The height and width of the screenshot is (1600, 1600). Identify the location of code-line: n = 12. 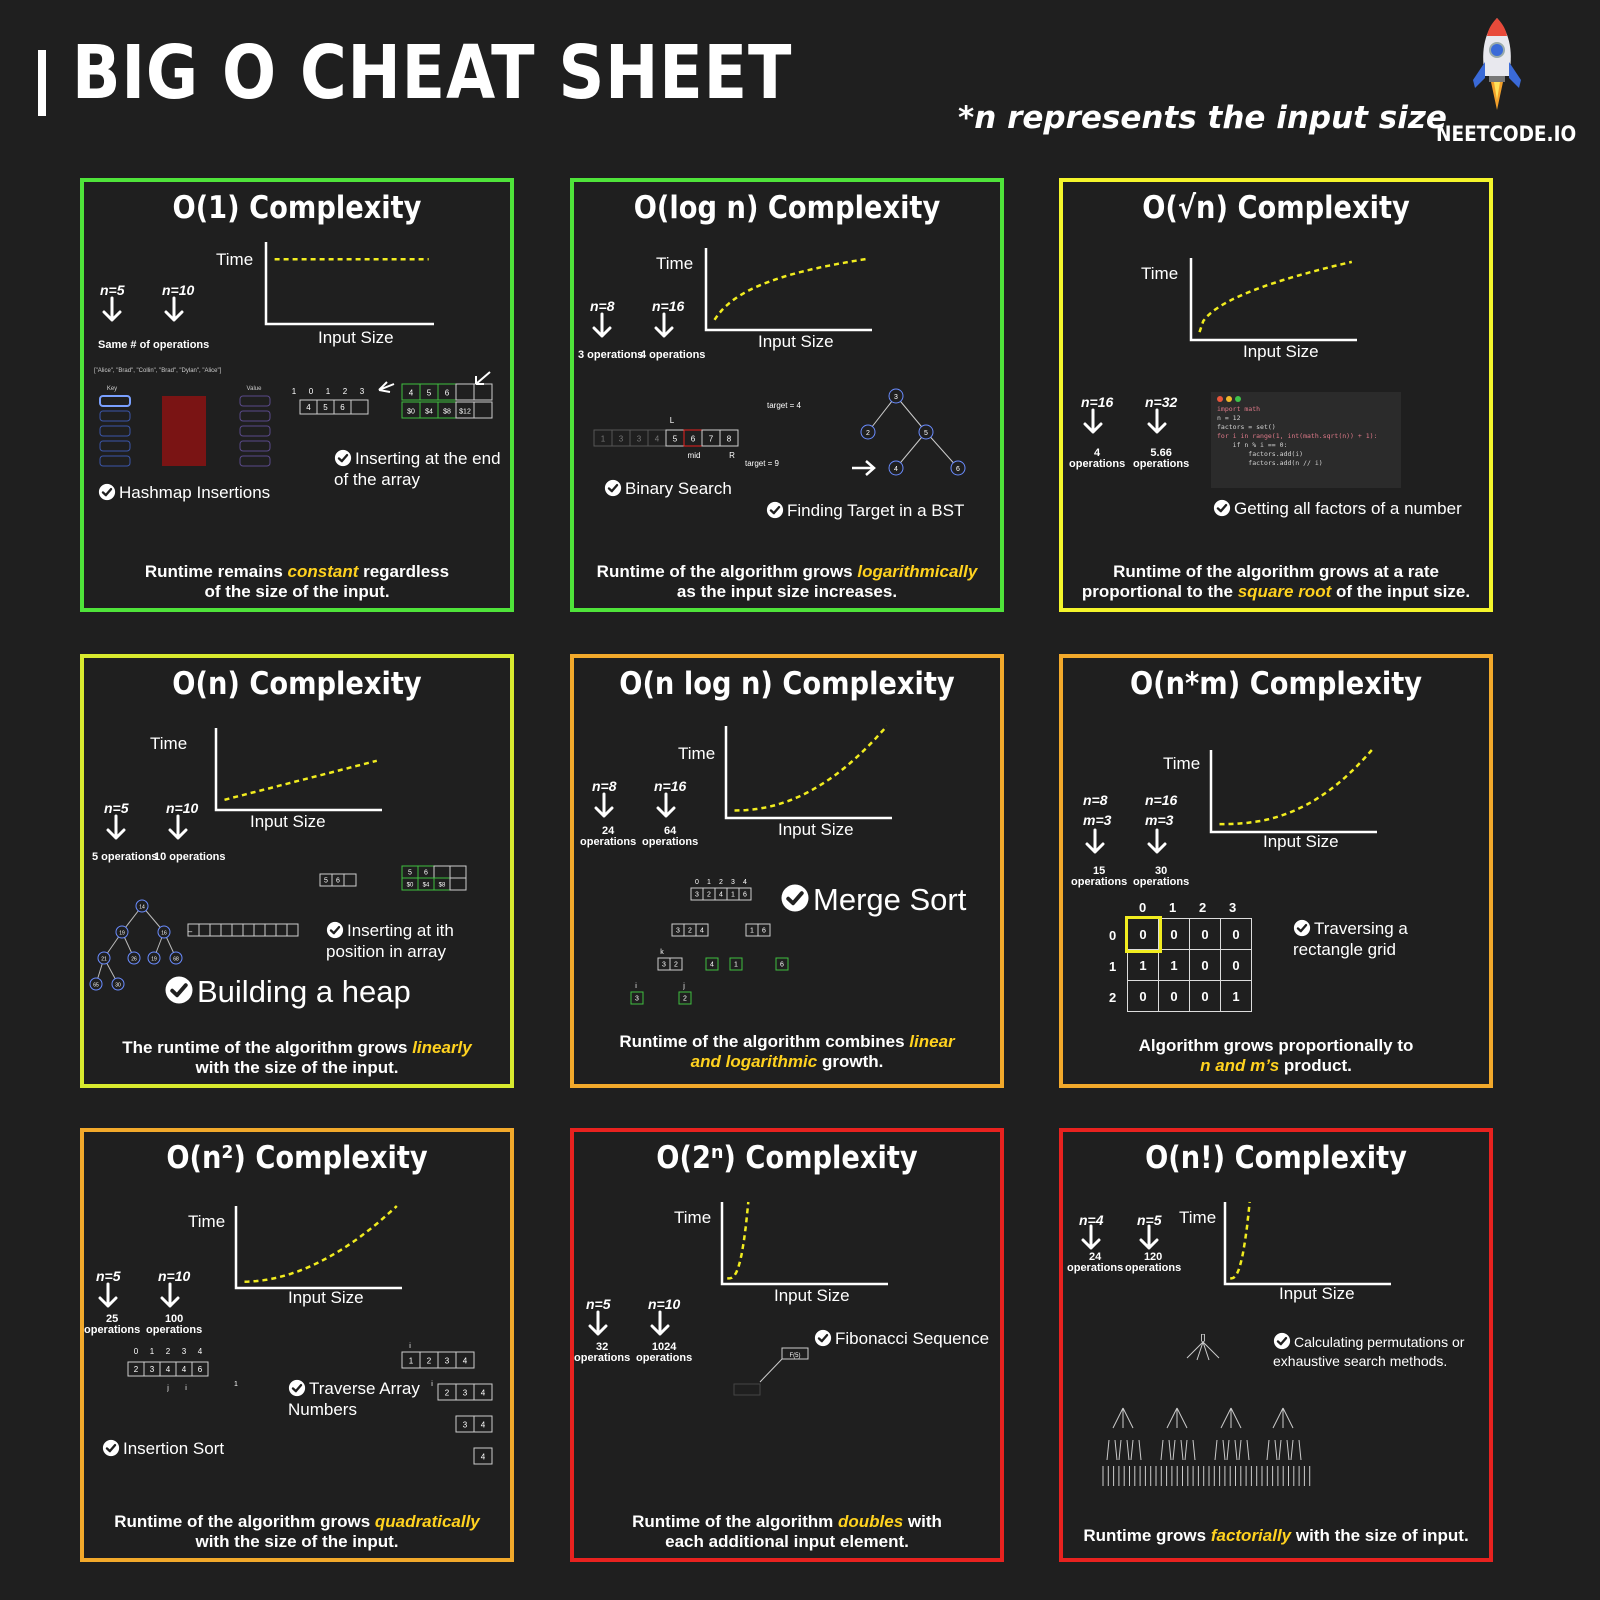
(1229, 418).